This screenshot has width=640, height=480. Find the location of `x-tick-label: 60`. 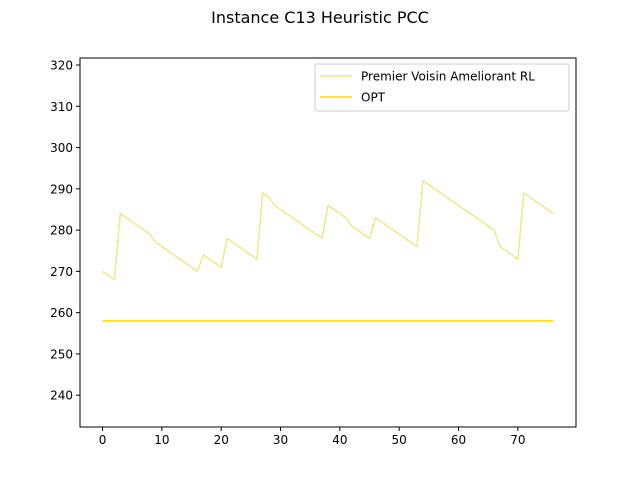

x-tick-label: 60 is located at coordinates (458, 440).